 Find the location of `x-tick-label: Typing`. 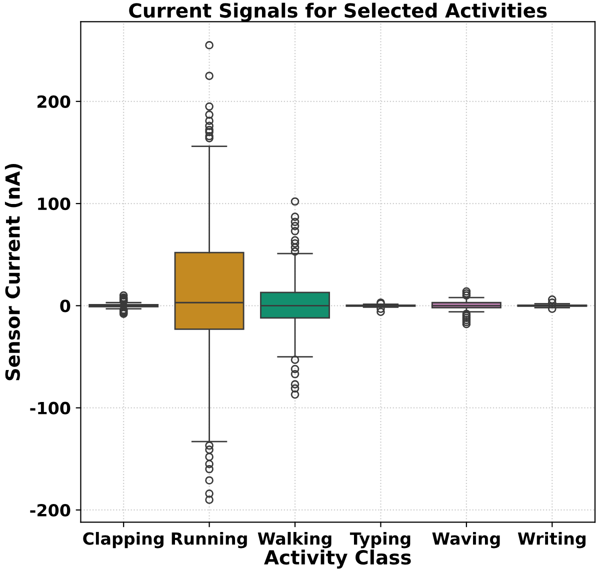

x-tick-label: Typing is located at coordinates (380, 540).